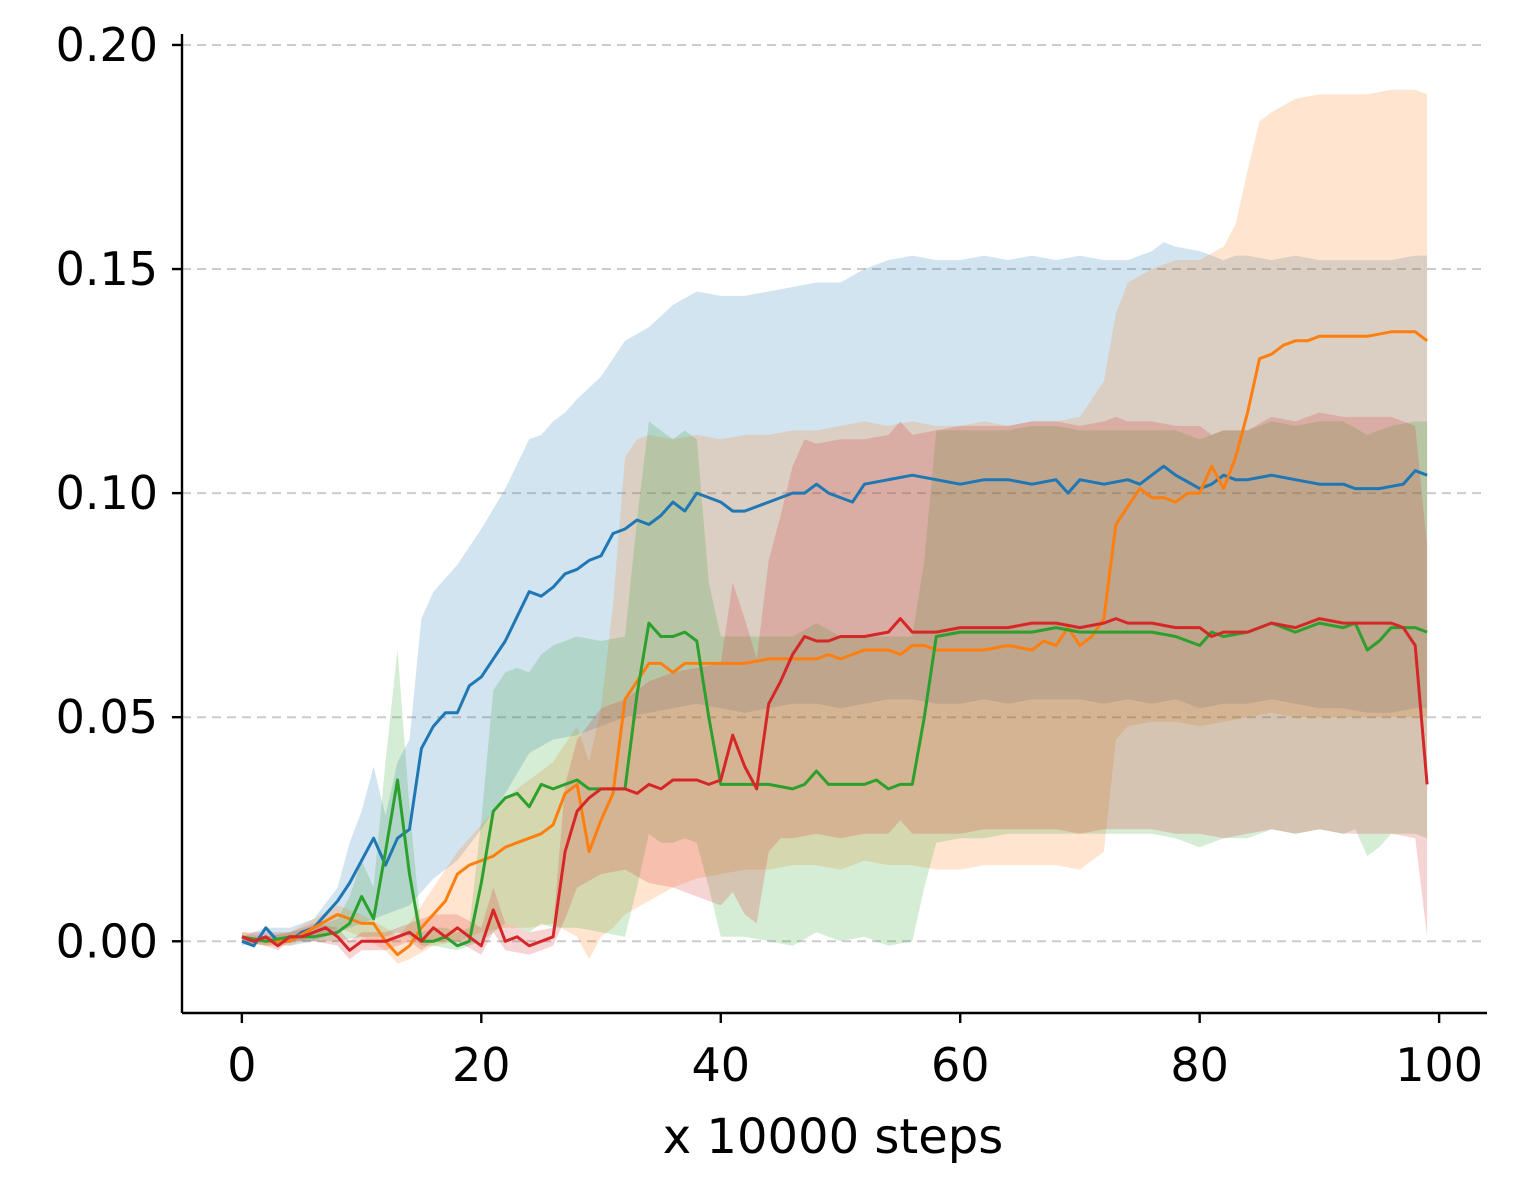  What do you see at coordinates (960, 1065) in the screenshot?
I see `x-tick-label-3: 60` at bounding box center [960, 1065].